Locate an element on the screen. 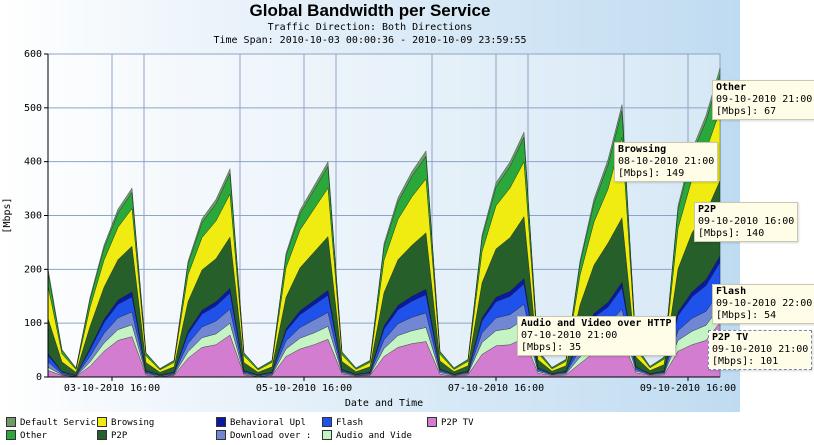  chart-title: Global Bandwidth per Service is located at coordinates (370, 10).